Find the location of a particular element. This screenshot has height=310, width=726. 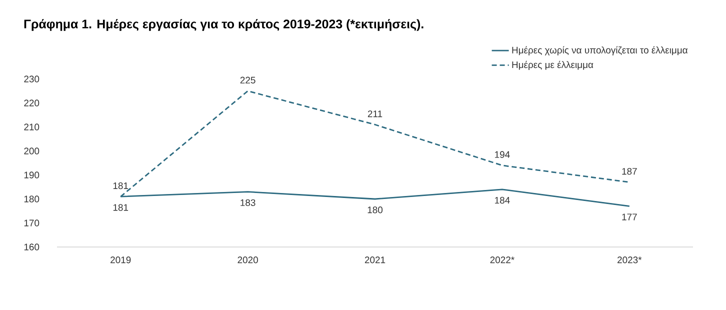

chart-title: Γράφημα 1. Ημέρες εργασίας για το κράτος 2019-2023 (*εκτιμήσεις). is located at coordinates (224, 25).